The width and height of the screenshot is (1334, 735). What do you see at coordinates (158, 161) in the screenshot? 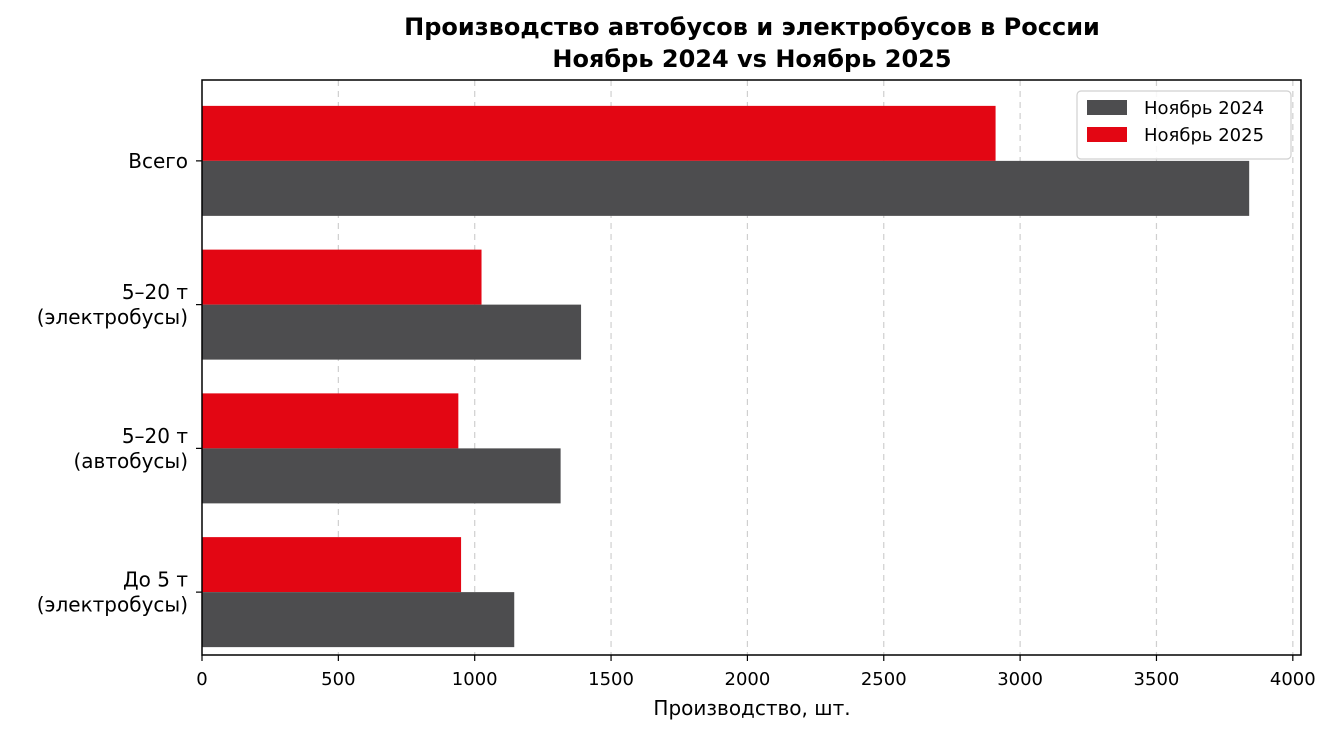
I see `y-tick-label: Всего` at bounding box center [158, 161].